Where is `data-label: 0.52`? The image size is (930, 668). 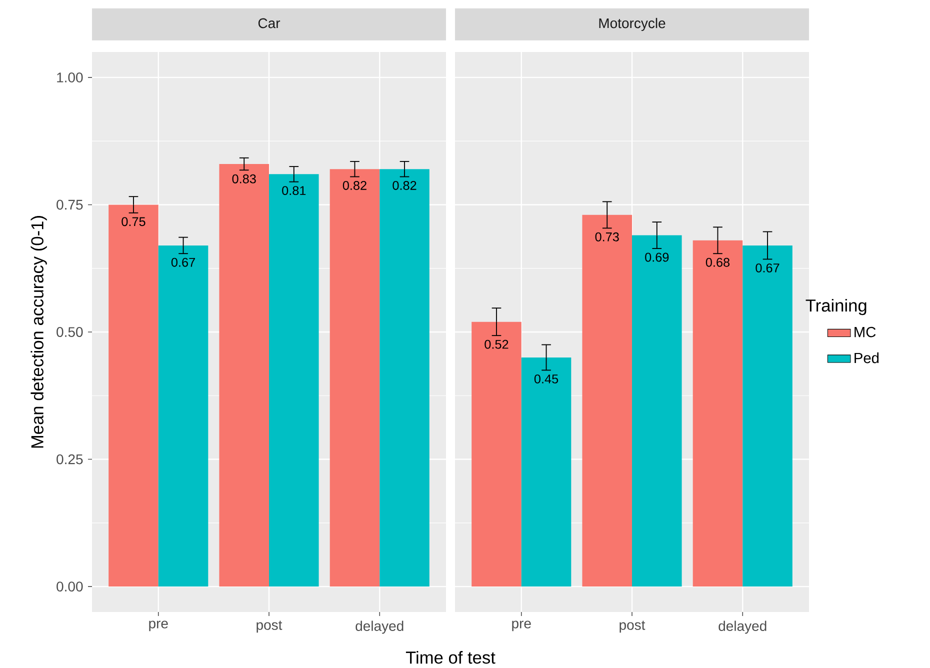 data-label: 0.52 is located at coordinates (496, 344).